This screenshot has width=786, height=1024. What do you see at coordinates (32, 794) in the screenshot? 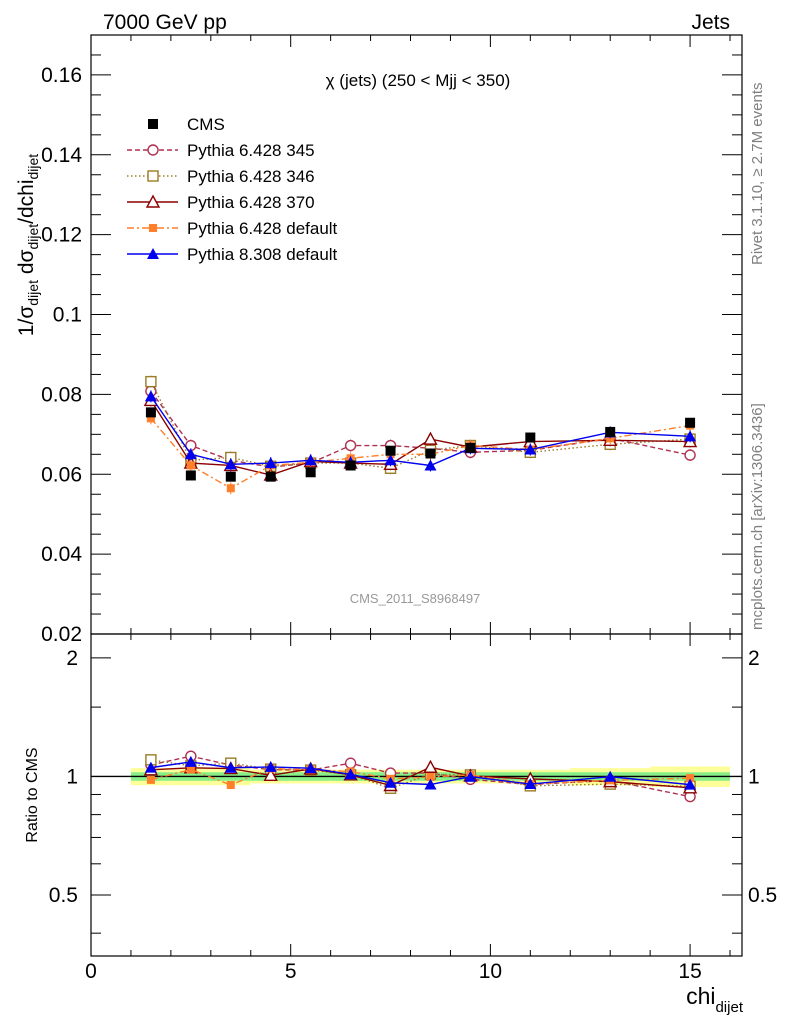
I see `ratio-y-label: Ratio to CMS` at bounding box center [32, 794].